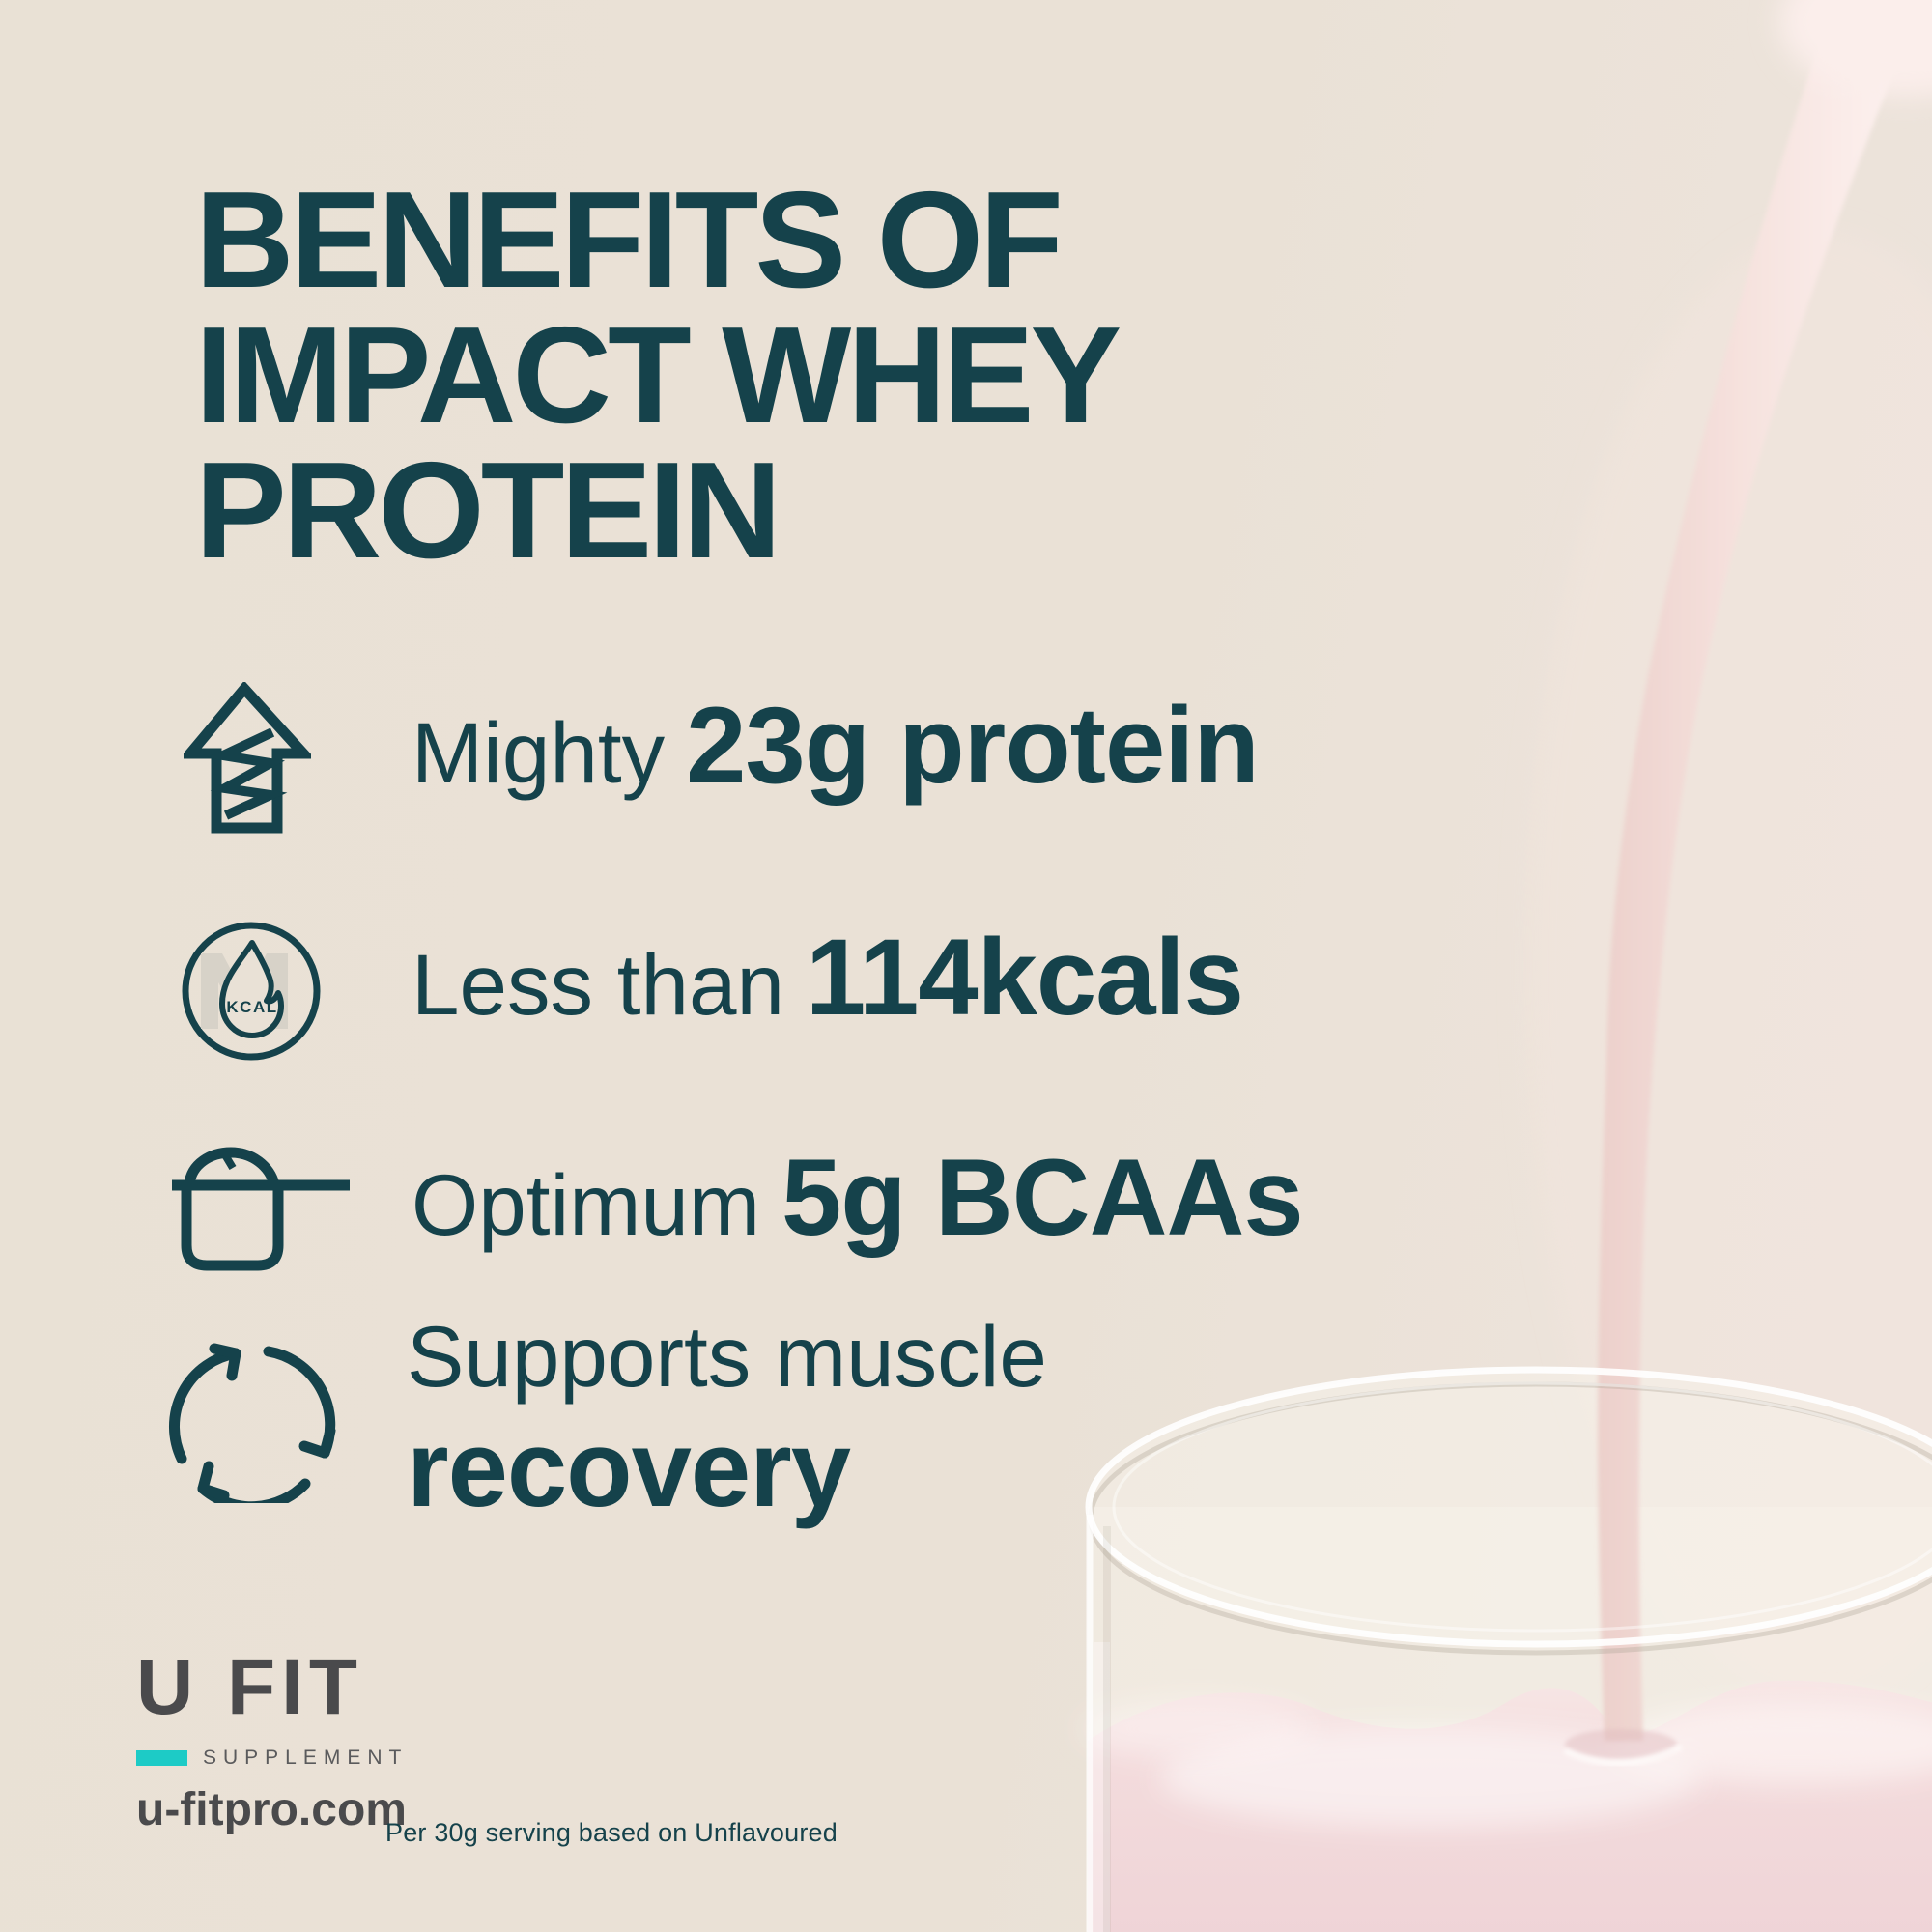 The height and width of the screenshot is (1932, 1932). I want to click on benefit-row-bcaas: Optimum 5g BCAAs, so click(858, 1198).